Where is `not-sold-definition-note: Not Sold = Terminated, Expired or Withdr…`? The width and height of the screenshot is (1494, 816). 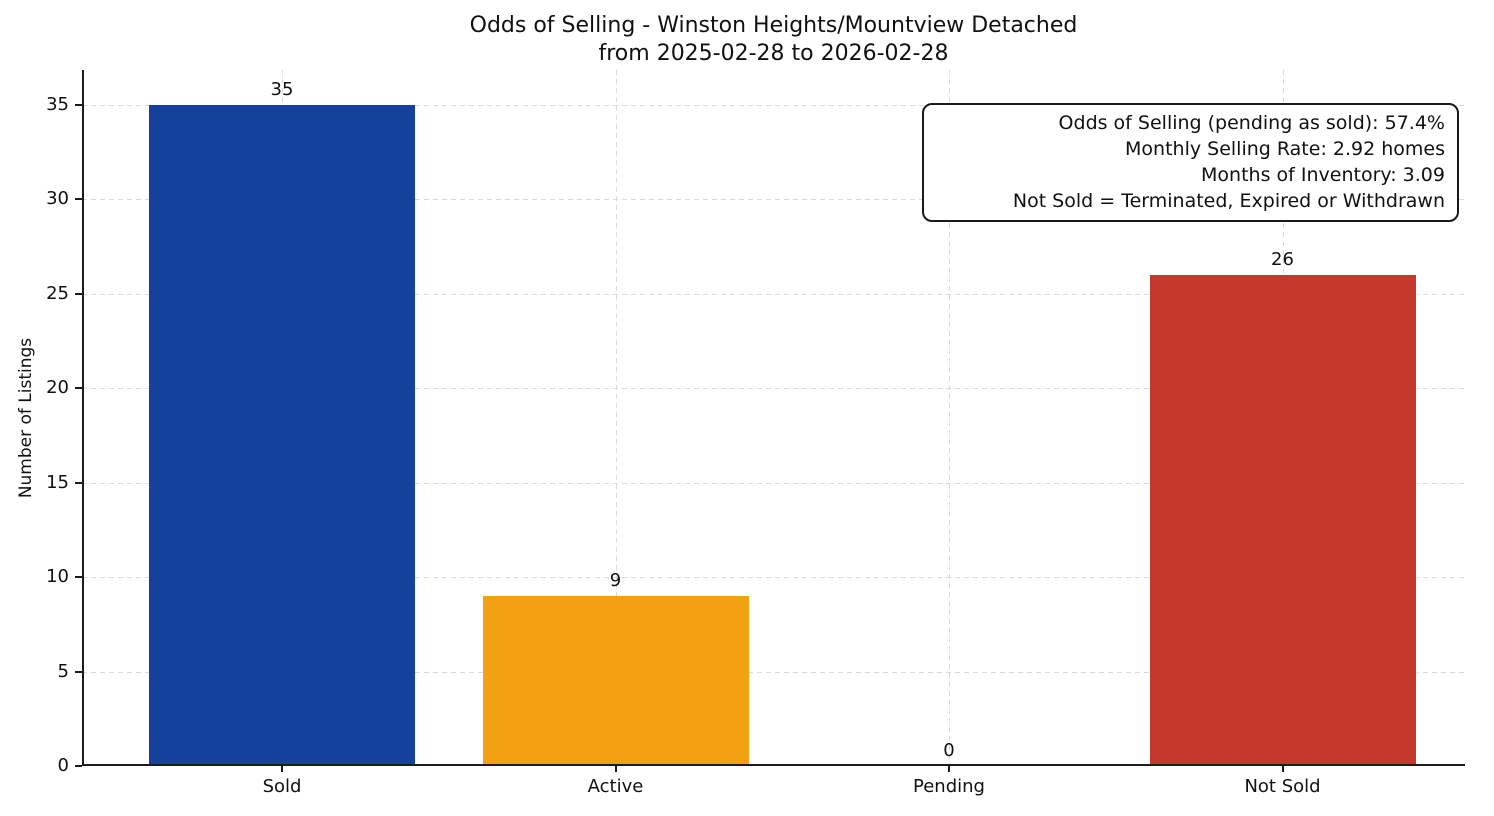 not-sold-definition-note: Not Sold = Terminated, Expired or Withdr… is located at coordinates (1228, 201).